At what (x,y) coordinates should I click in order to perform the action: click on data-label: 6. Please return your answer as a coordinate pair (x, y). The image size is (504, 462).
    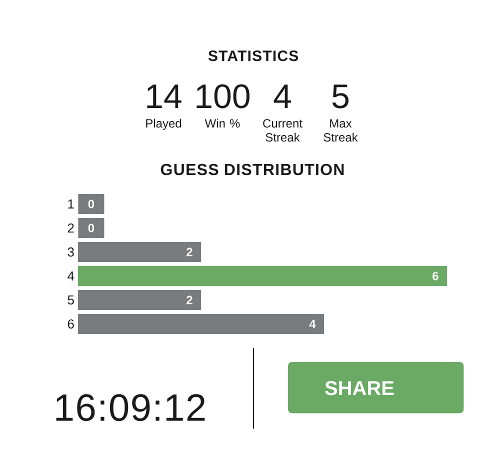
    Looking at the image, I should click on (435, 276).